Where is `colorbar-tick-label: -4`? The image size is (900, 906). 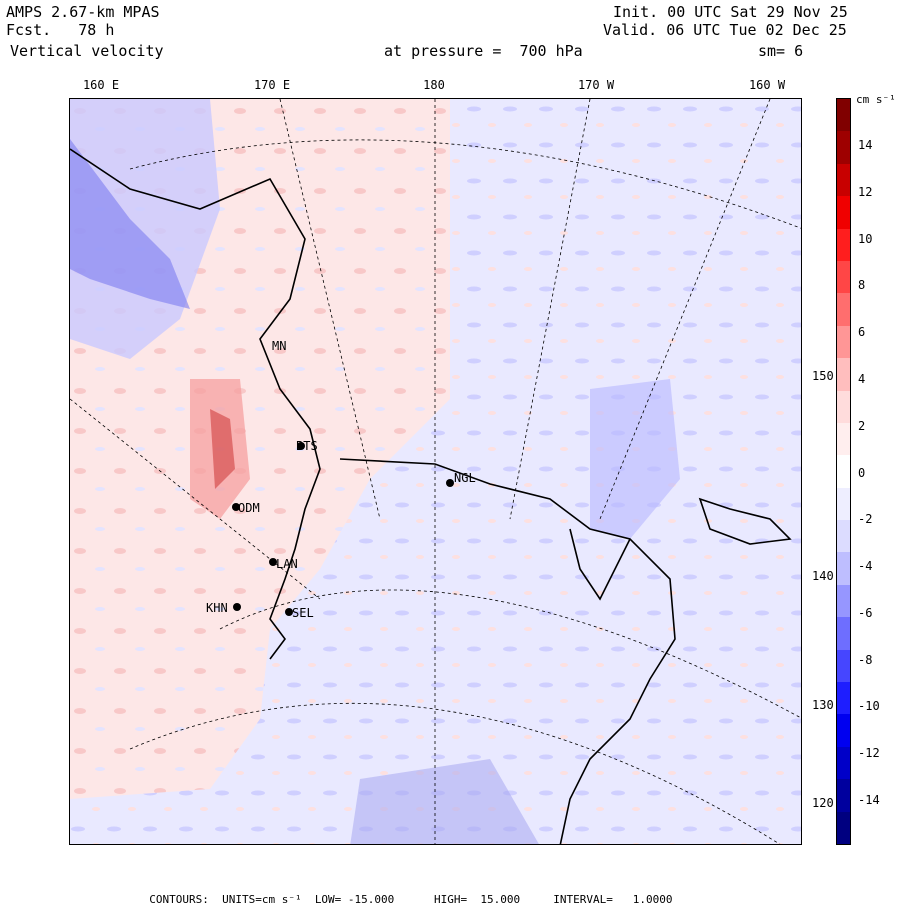 colorbar-tick-label: -4 is located at coordinates (865, 566).